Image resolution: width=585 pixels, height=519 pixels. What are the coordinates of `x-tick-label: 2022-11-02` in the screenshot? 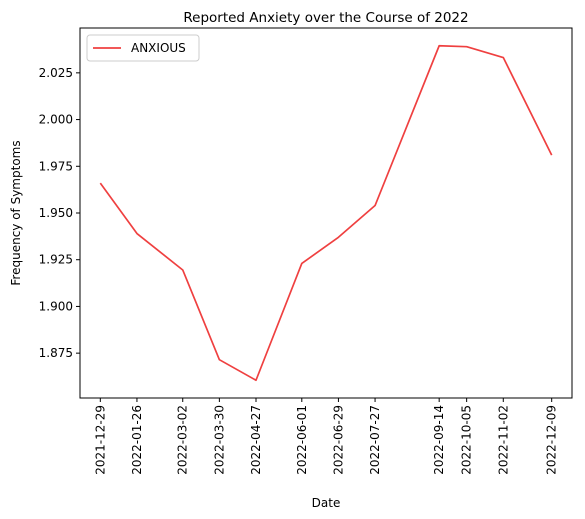 It's located at (503, 440).